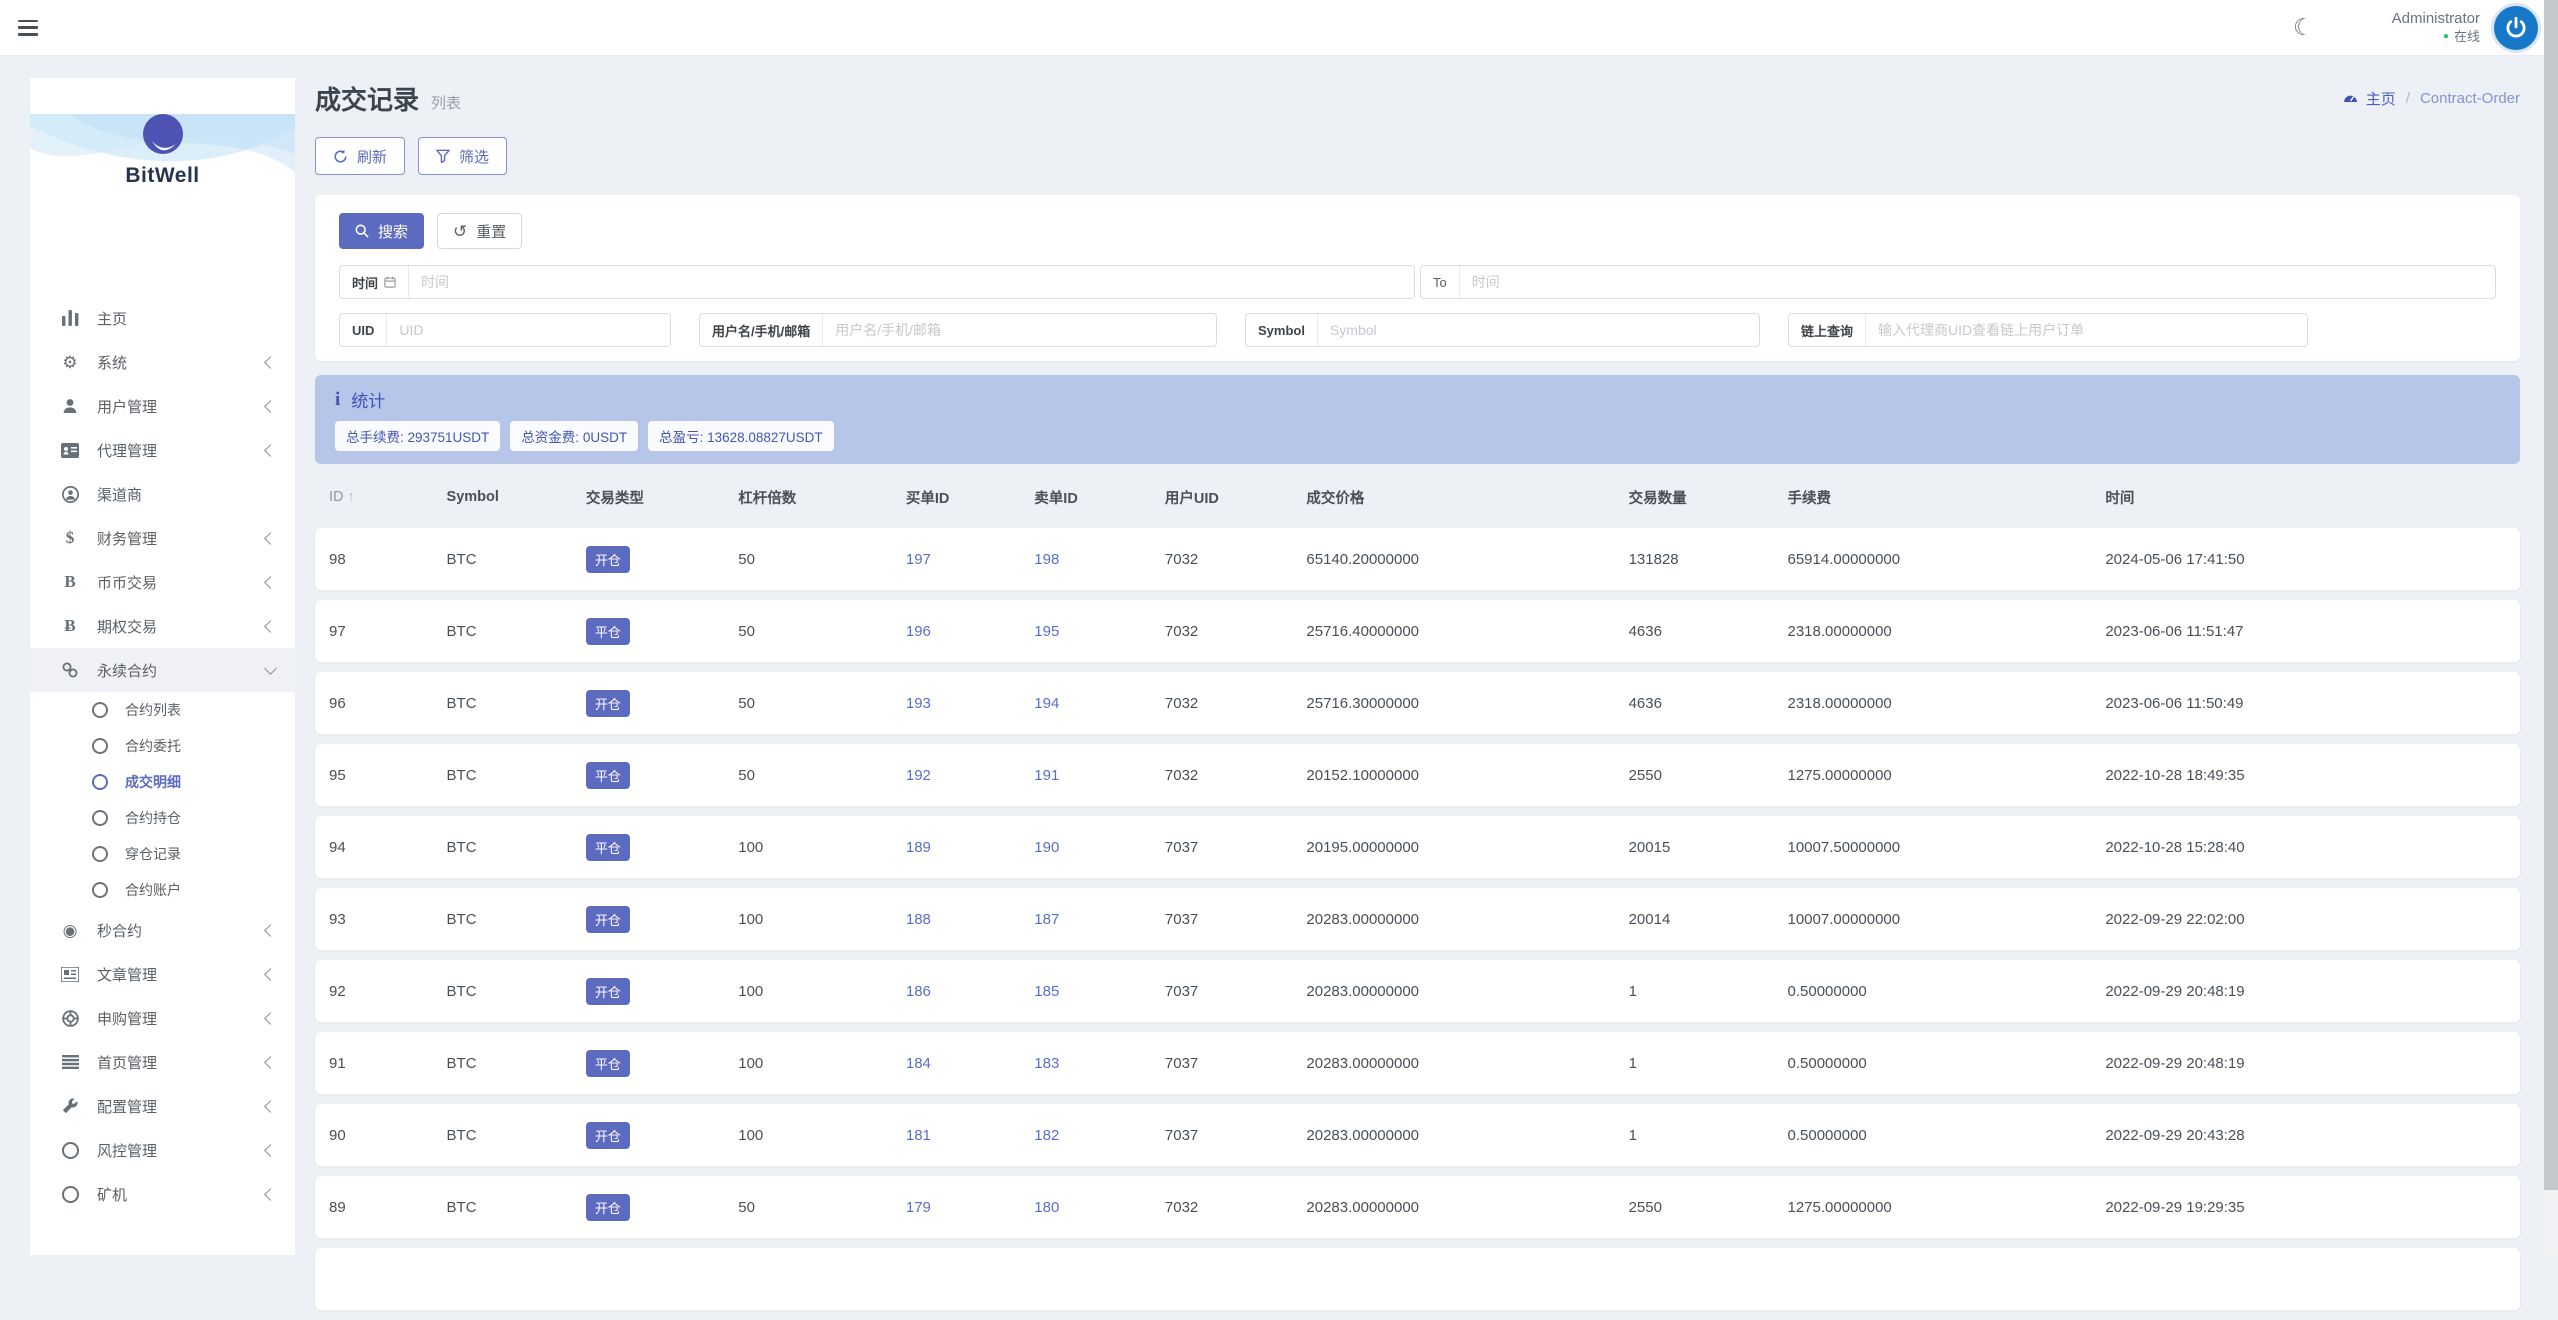 This screenshot has width=2558, height=1320. What do you see at coordinates (360, 156) in the screenshot?
I see `refresh-button: 刷新` at bounding box center [360, 156].